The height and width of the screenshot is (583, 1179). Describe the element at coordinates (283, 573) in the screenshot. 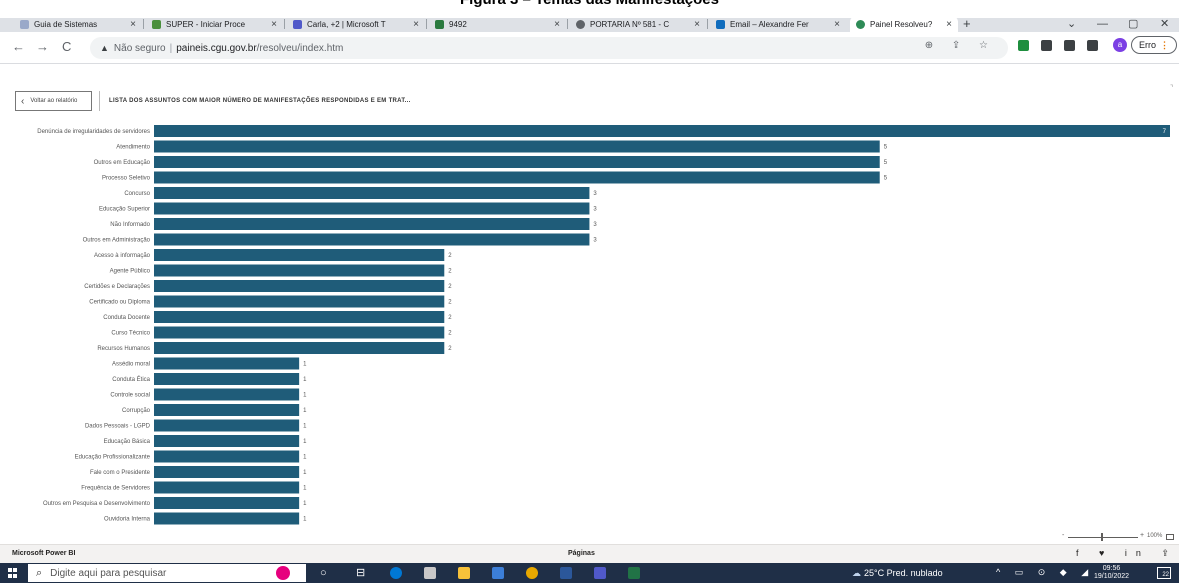

I see `cortana-ribbon-icon` at that location.